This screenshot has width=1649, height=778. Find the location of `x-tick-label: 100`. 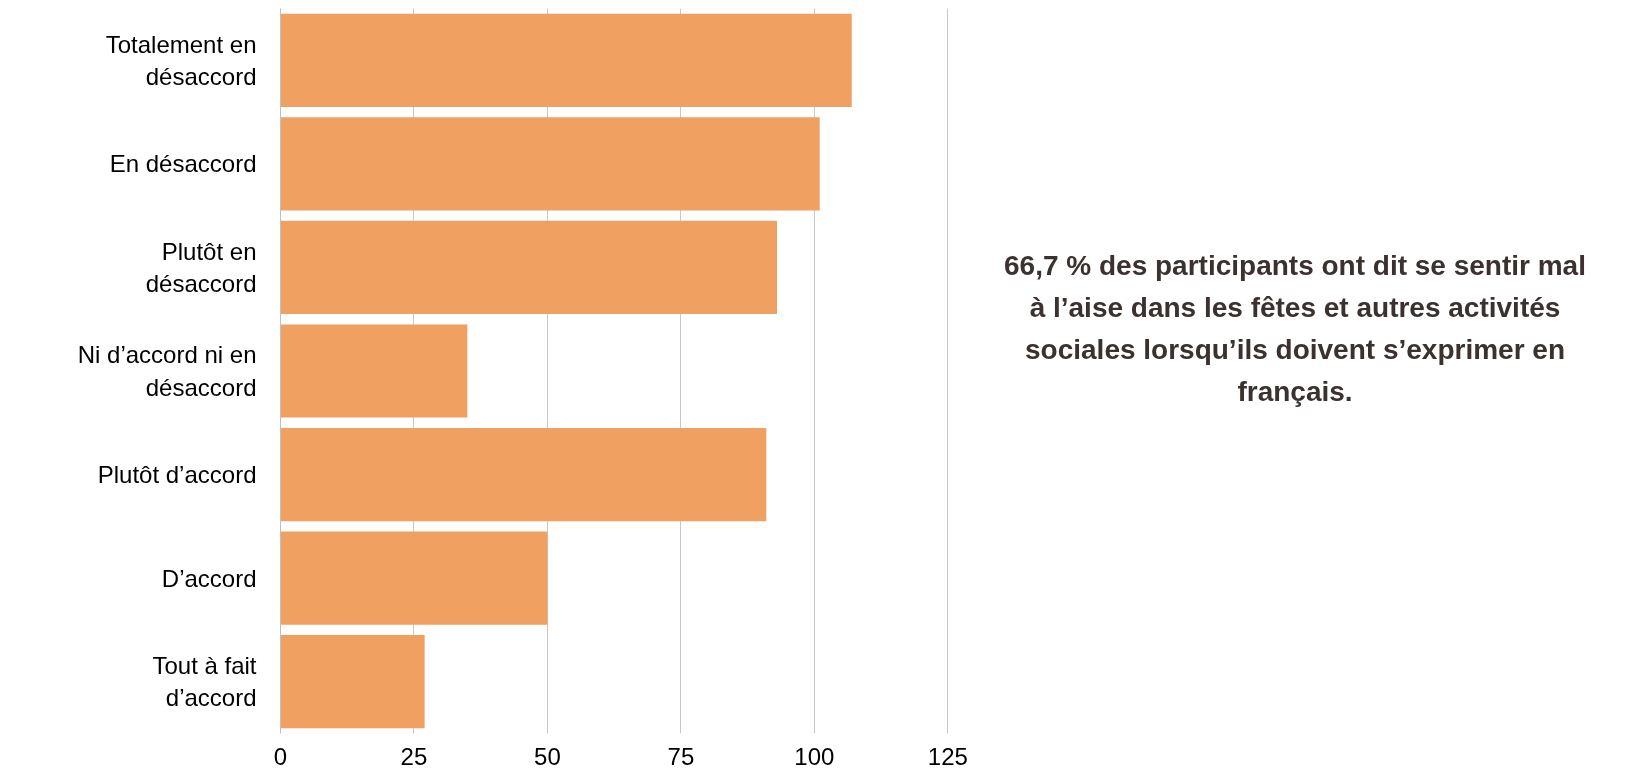

x-tick-label: 100 is located at coordinates (814, 756).